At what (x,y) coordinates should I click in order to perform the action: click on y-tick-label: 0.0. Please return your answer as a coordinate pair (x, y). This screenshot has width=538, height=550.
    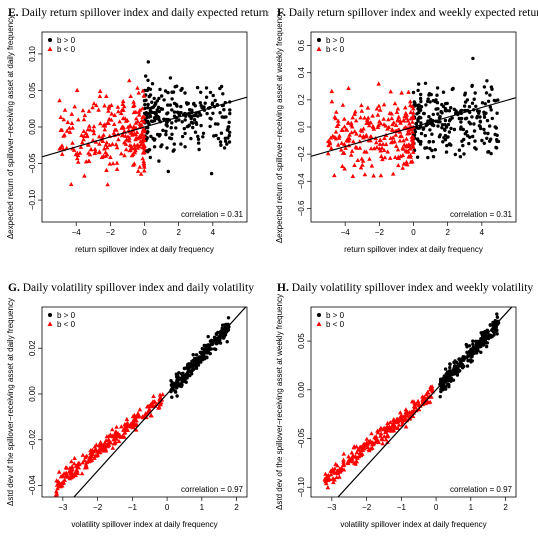
    Looking at the image, I should click on (301, 127).